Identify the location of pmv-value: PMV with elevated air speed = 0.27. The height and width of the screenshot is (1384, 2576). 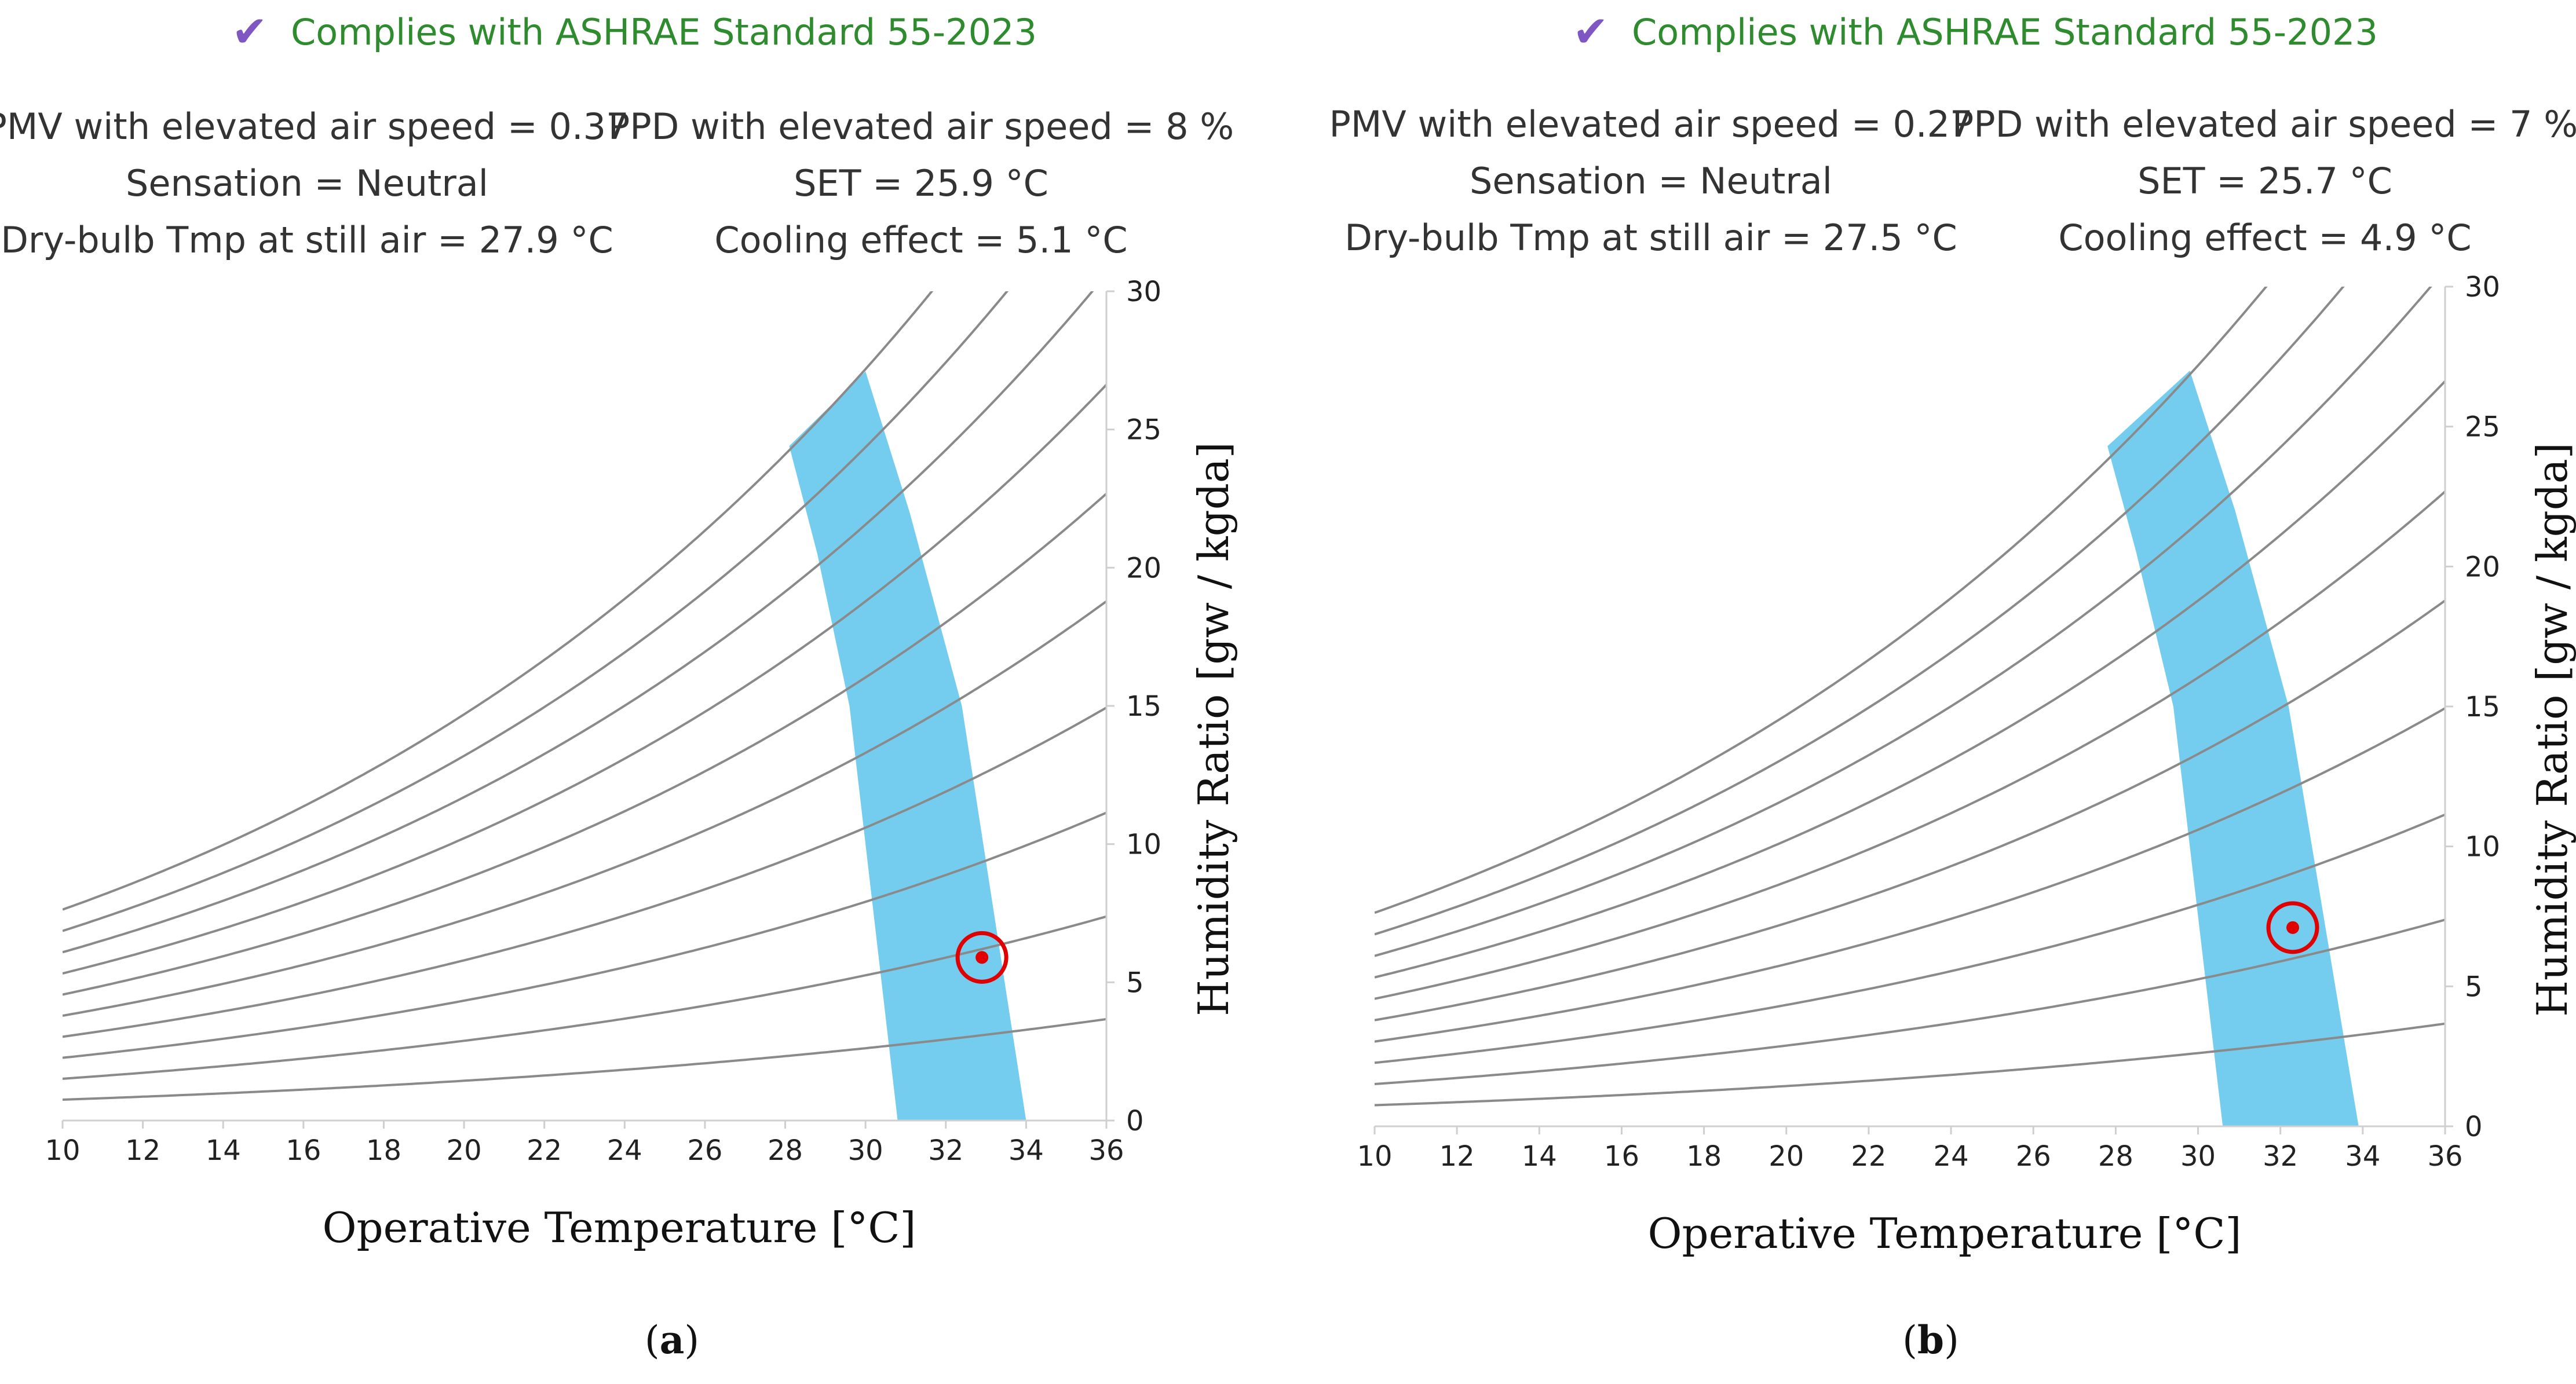
(1651, 124).